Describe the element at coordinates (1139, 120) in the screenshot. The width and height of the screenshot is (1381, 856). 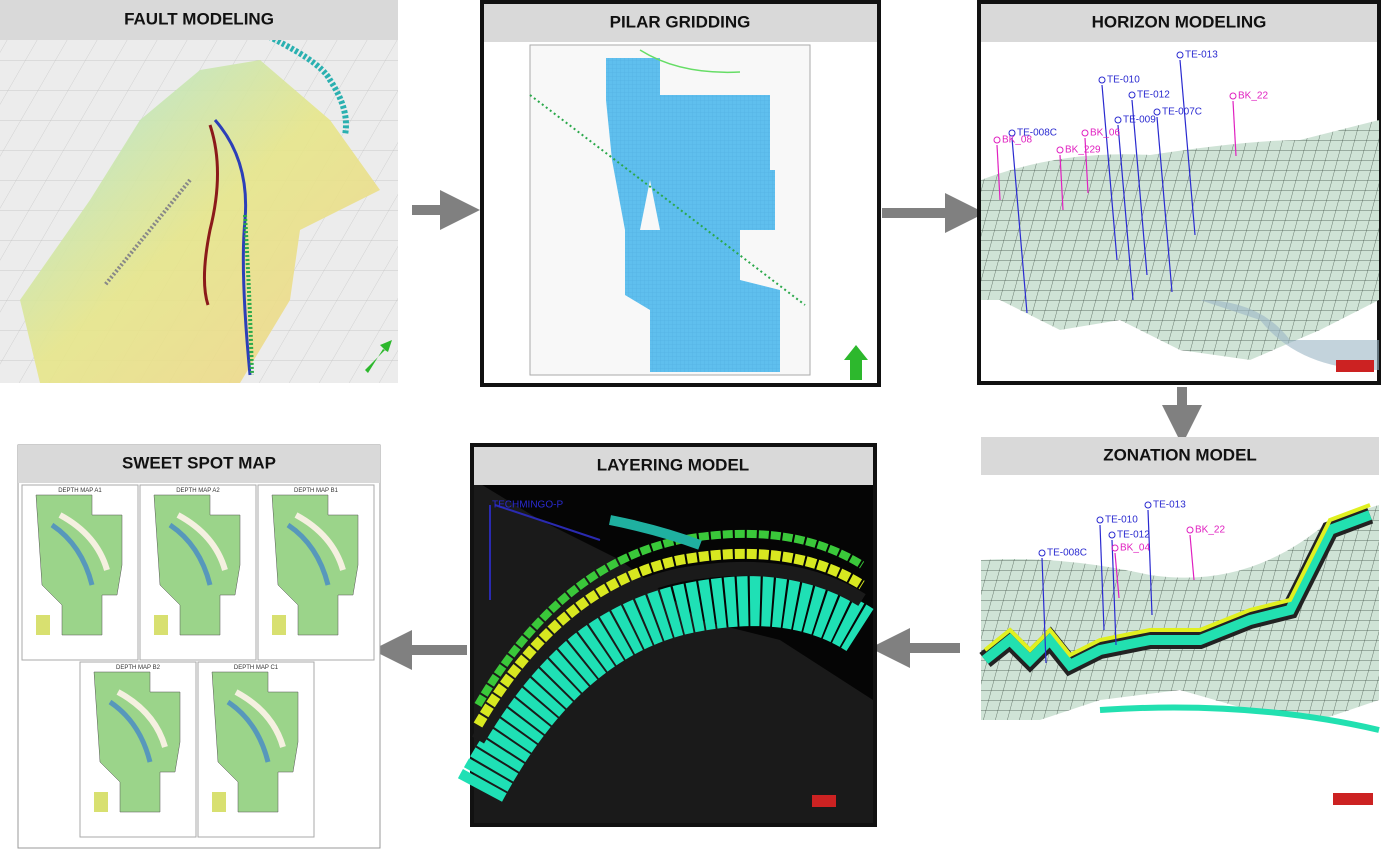
I see `well-label: TE-009` at that location.